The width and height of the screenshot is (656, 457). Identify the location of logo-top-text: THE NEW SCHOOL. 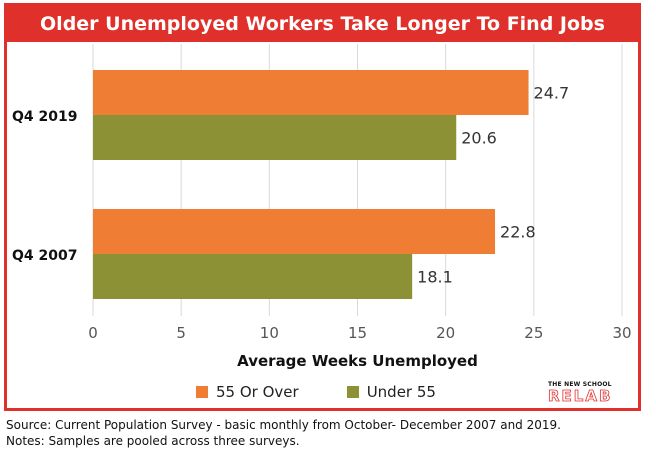
(580, 384).